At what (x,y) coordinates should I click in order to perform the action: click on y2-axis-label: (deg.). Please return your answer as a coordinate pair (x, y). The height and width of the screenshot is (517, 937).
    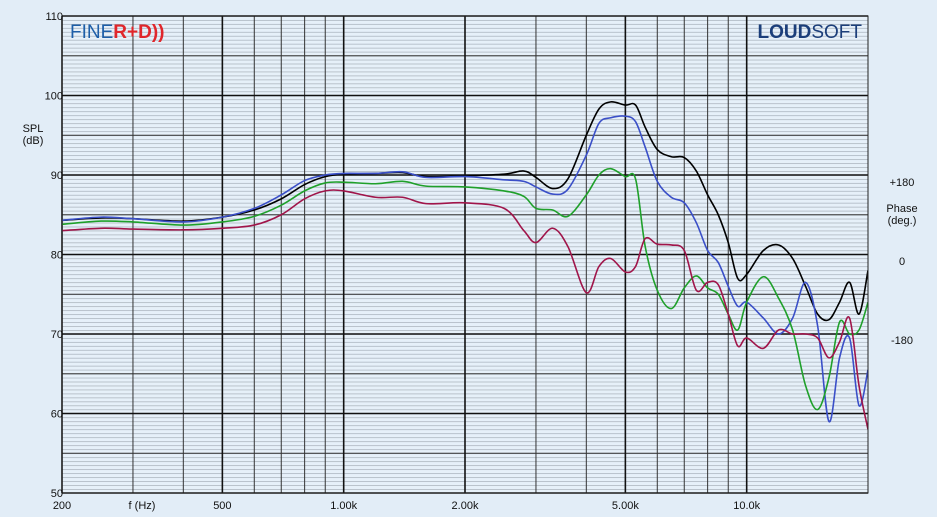
    Looking at the image, I should click on (902, 221).